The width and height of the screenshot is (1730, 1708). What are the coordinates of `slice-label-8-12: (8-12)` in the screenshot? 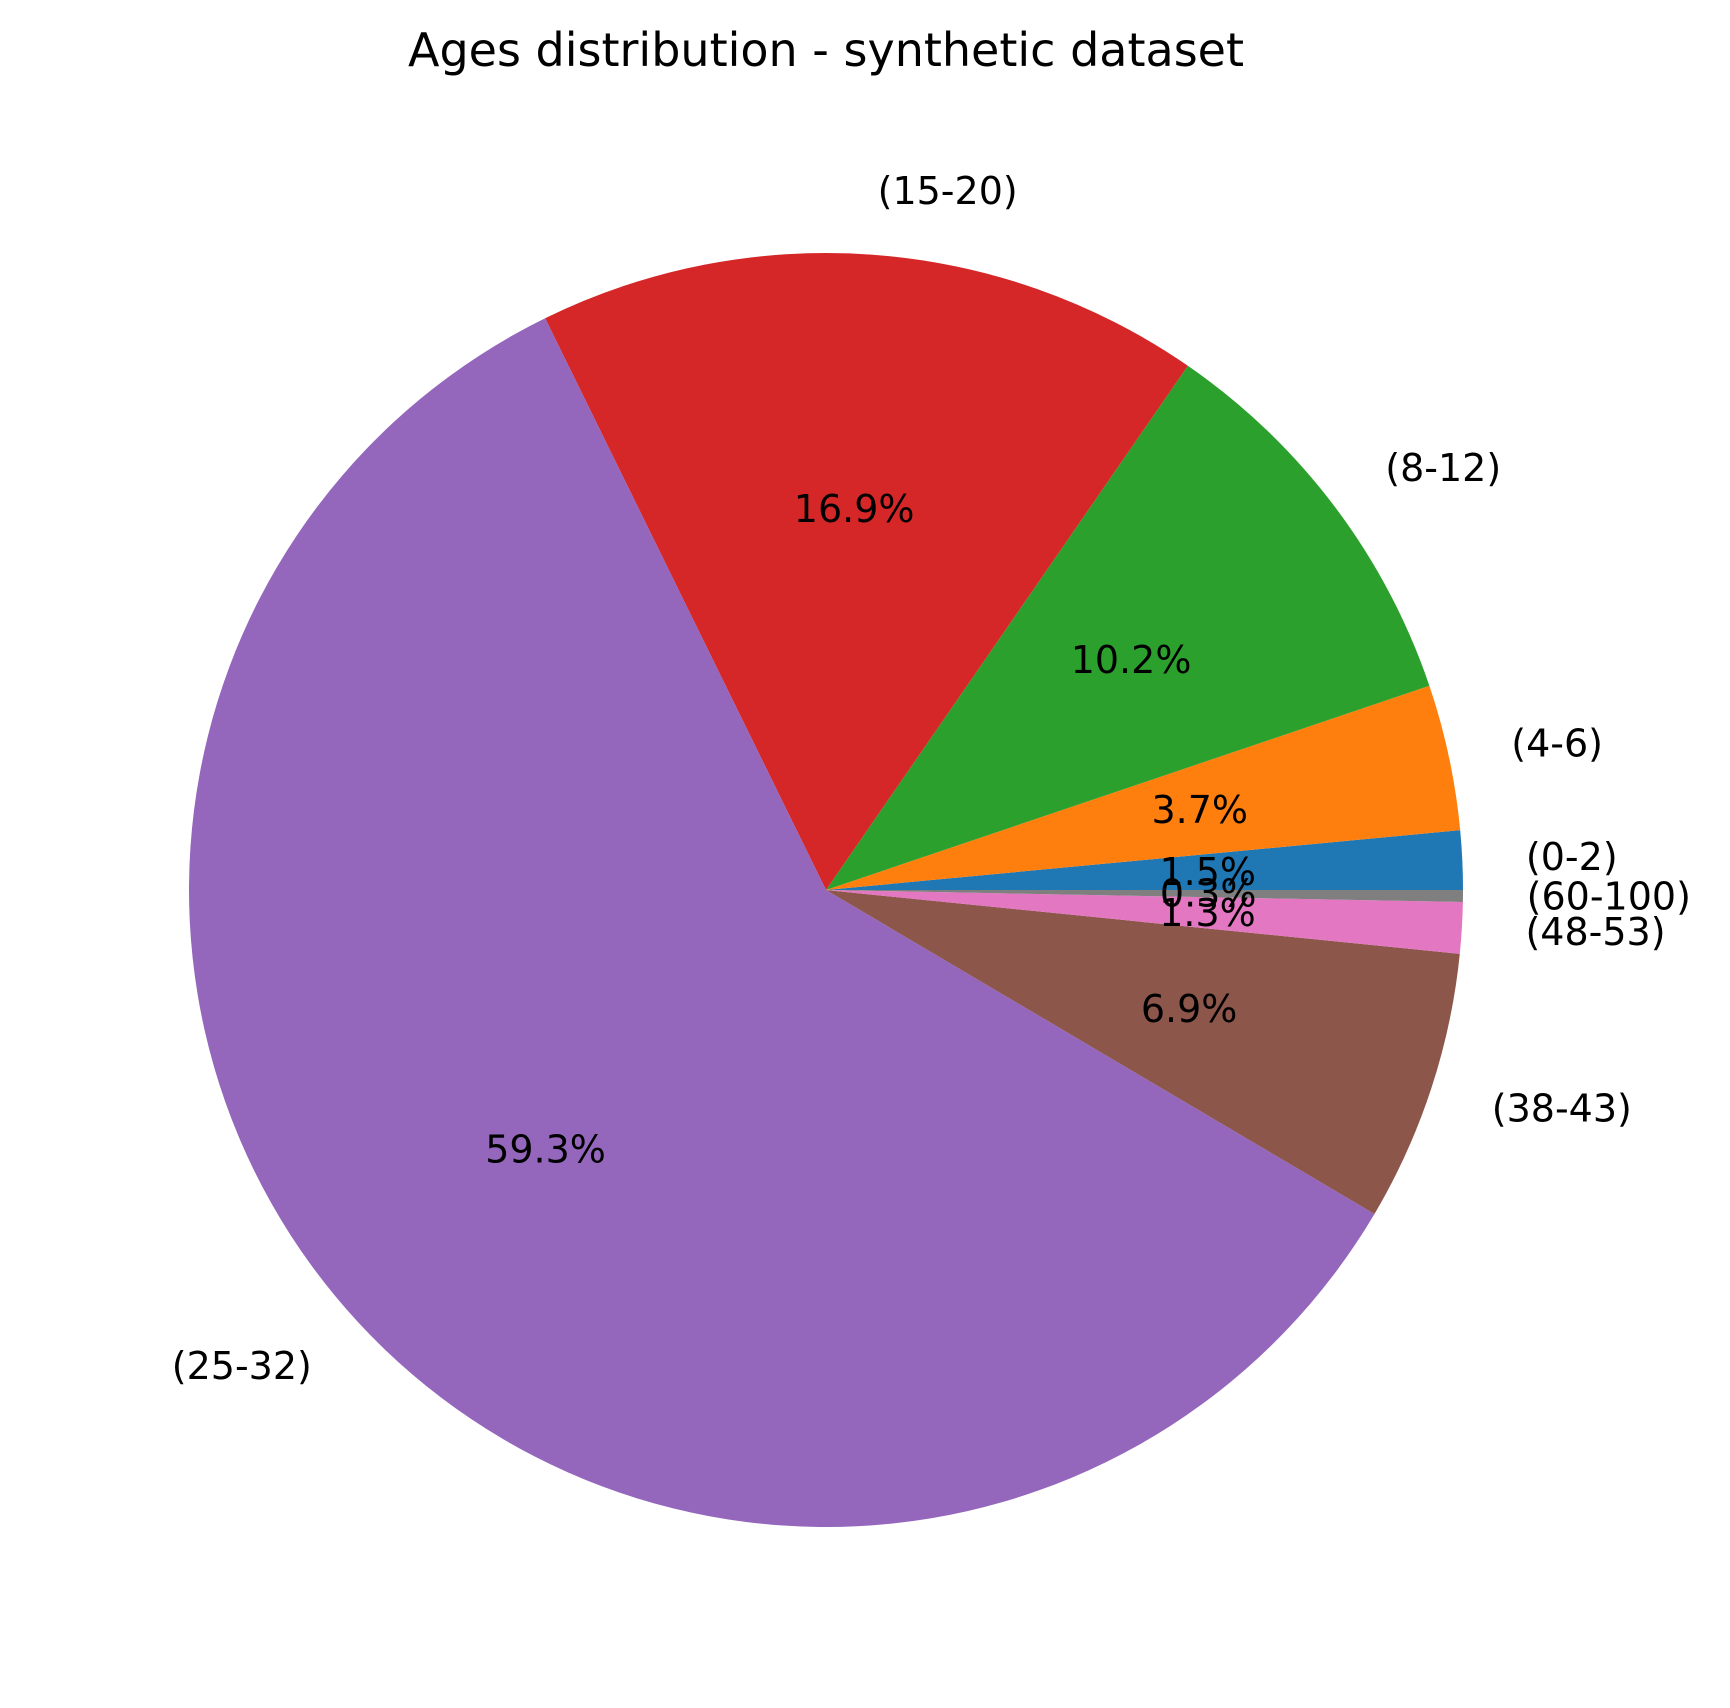 It's located at (1443, 468).